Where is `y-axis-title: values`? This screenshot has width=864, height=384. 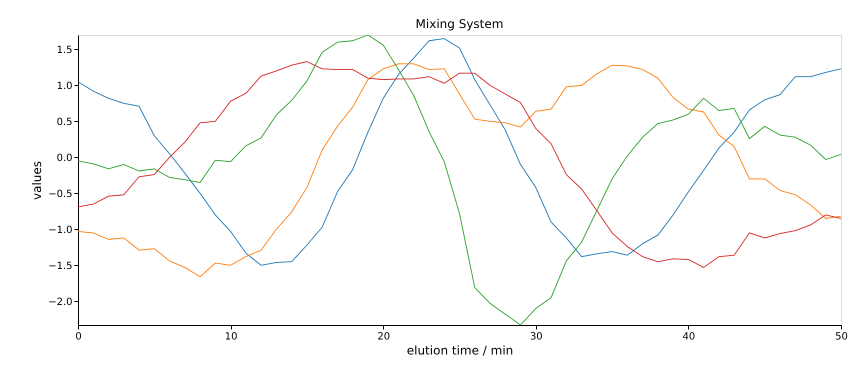
y-axis-title: values is located at coordinates (37, 180).